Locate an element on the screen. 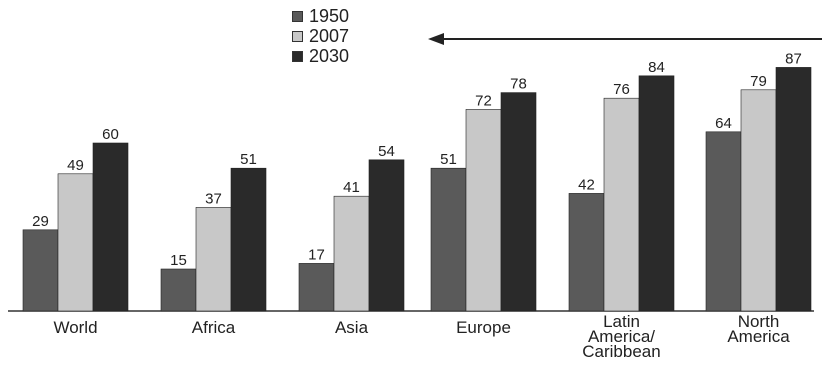 The image size is (822, 366). legend-label-2007: 2007 is located at coordinates (329, 35).